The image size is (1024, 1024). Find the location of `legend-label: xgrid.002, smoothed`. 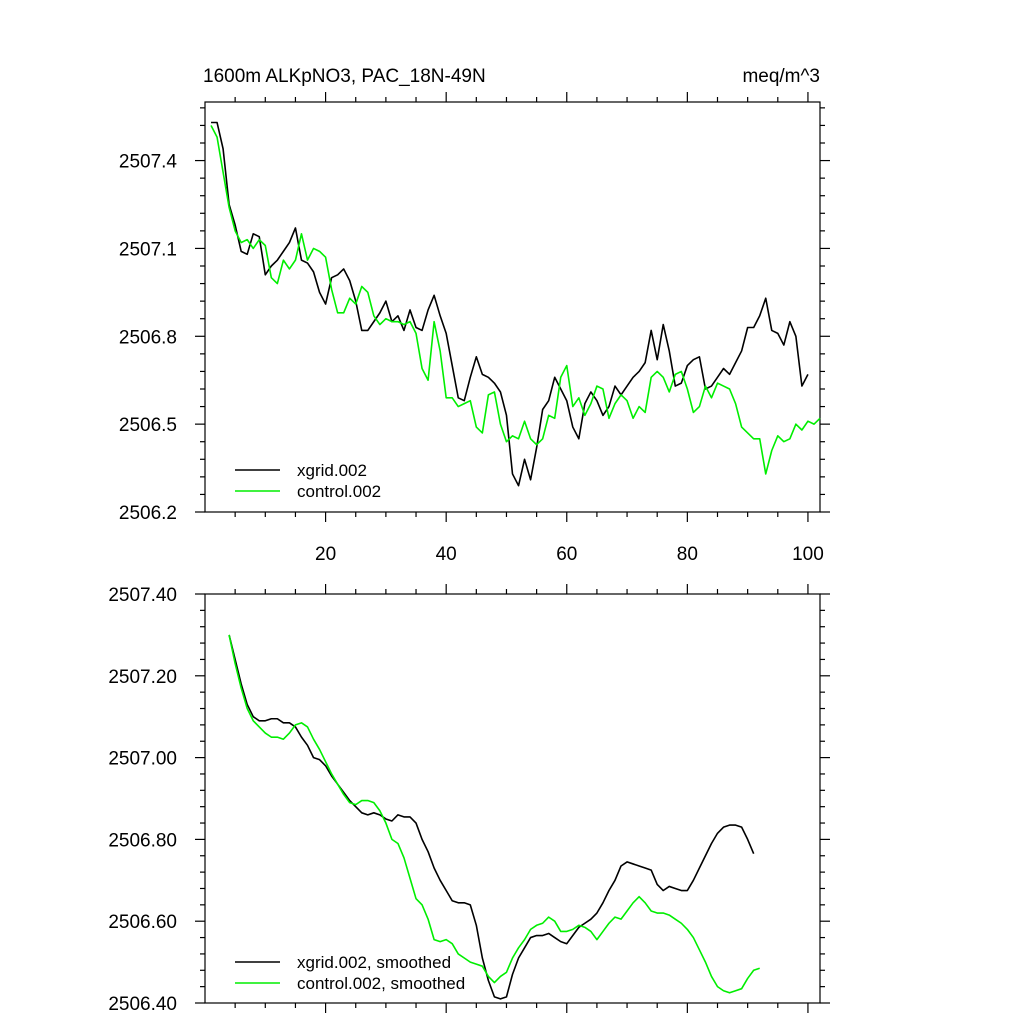

legend-label: xgrid.002, smoothed is located at coordinates (374, 962).